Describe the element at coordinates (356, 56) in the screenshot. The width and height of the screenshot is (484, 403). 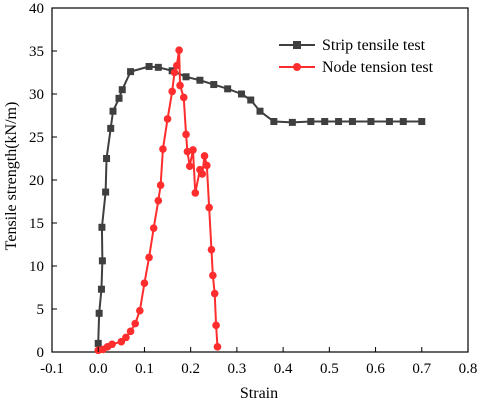
I see `legend: Strip tensile test Node tension test` at that location.